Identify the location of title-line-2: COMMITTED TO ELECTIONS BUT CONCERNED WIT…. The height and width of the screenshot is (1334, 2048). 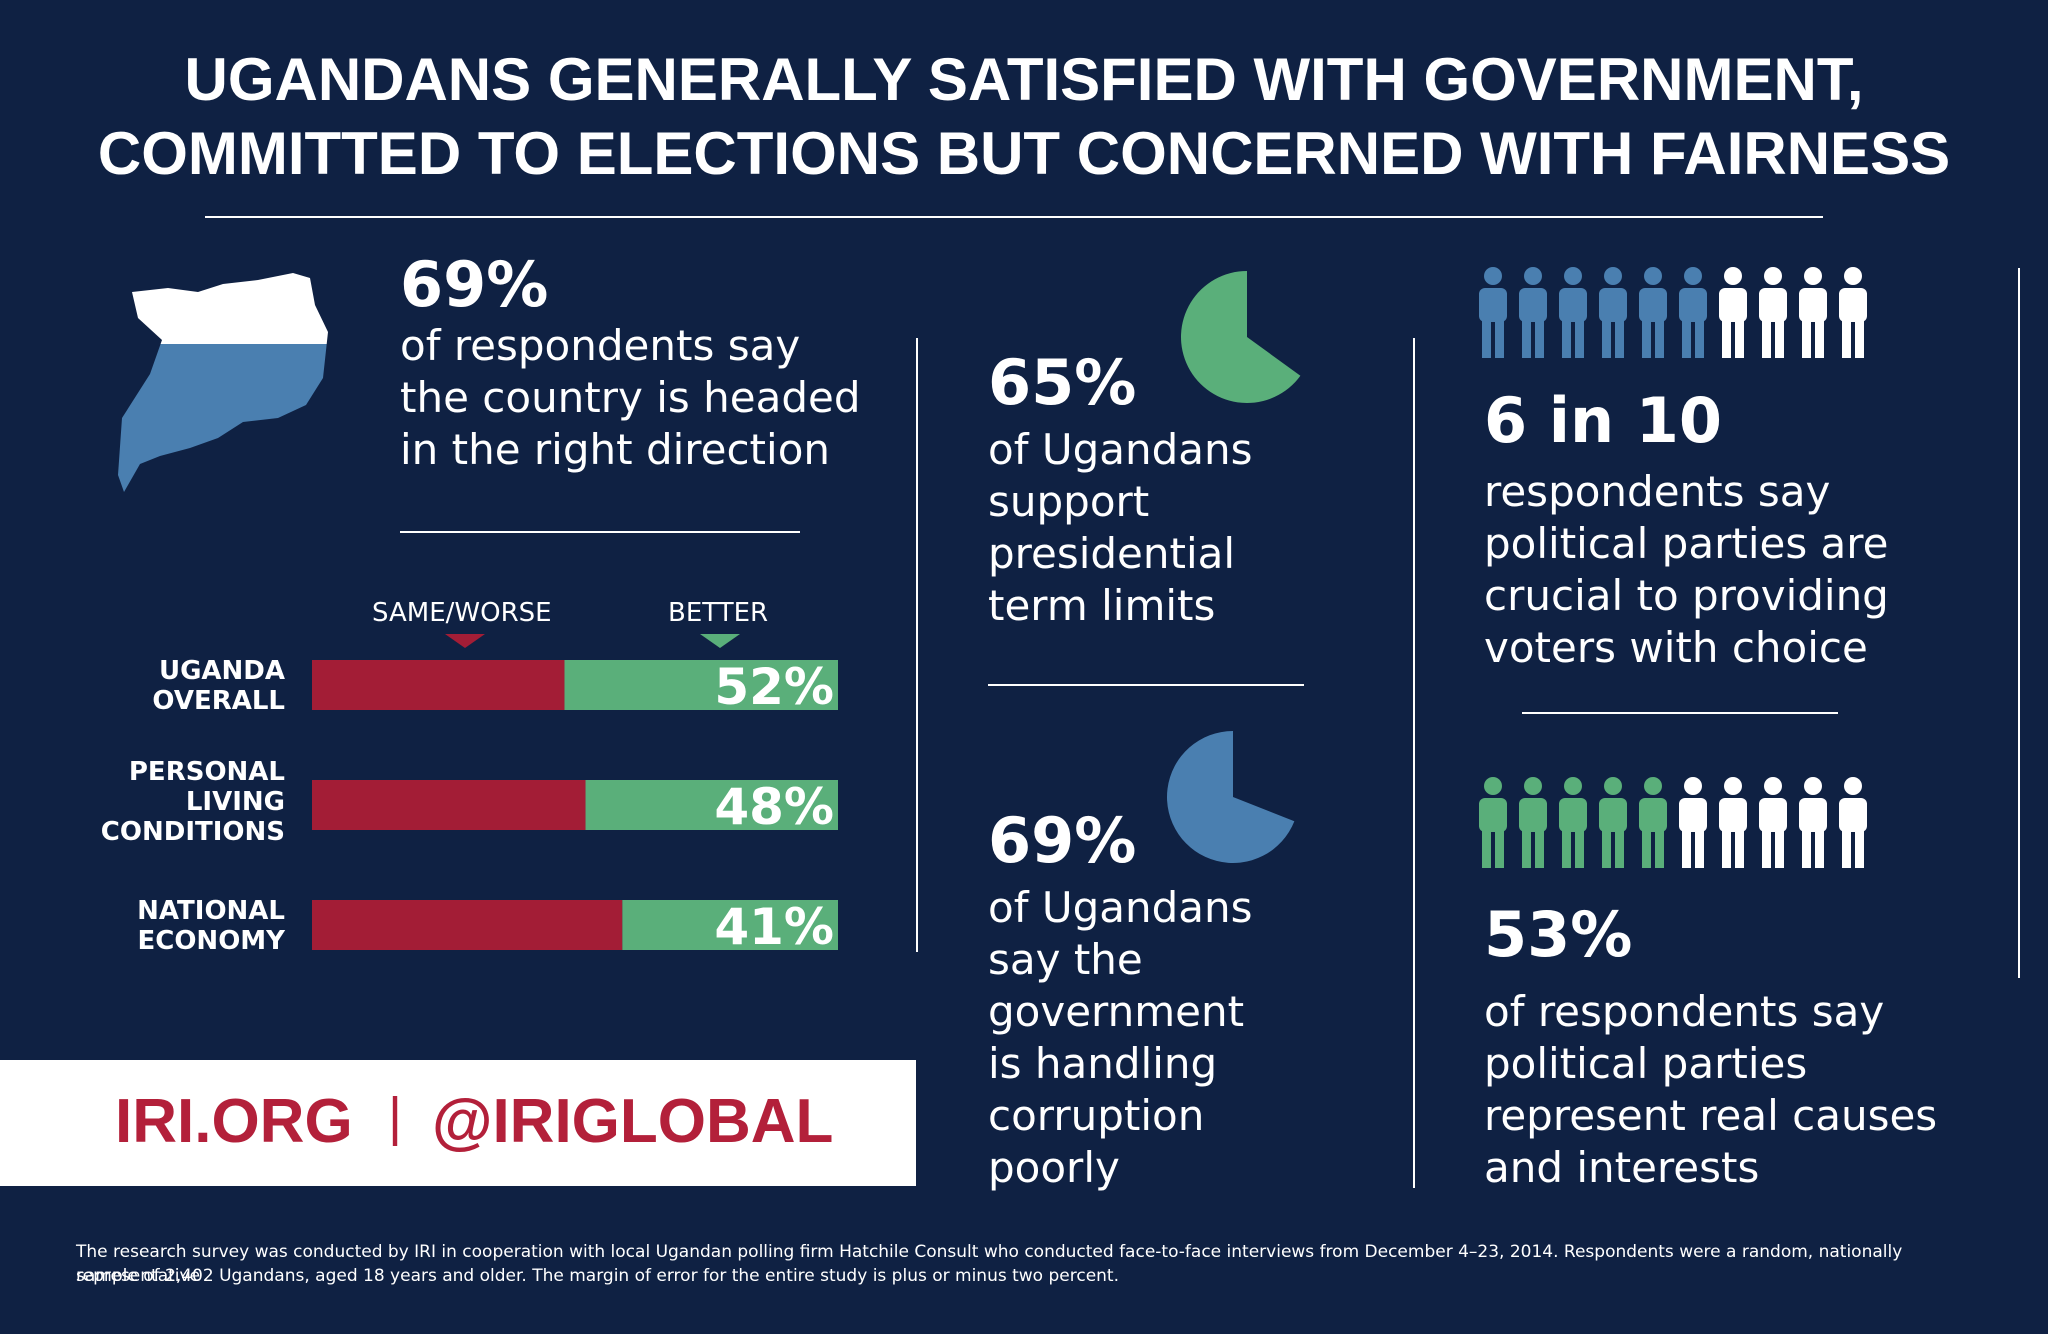
(1024, 153).